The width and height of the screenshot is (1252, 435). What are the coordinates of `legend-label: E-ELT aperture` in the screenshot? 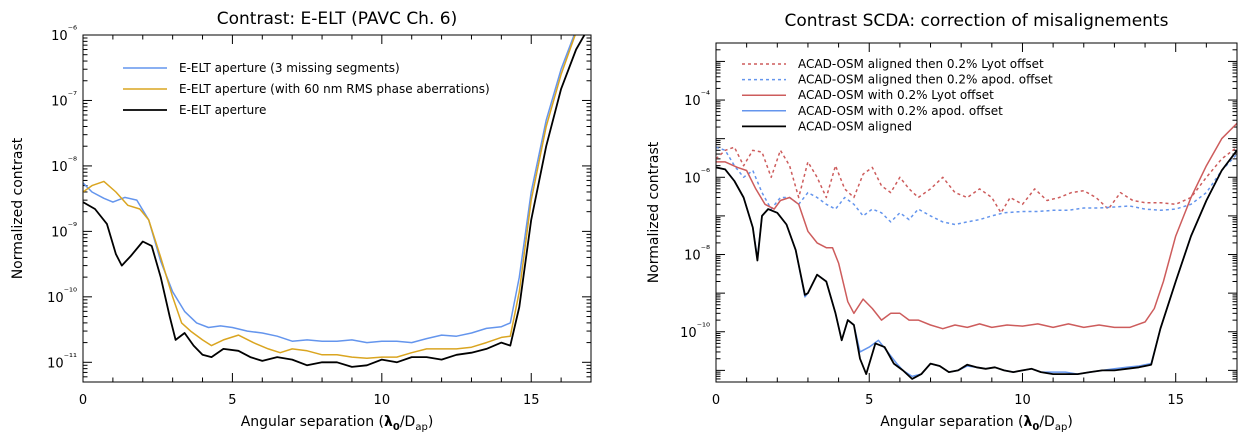 It's located at (222, 110).